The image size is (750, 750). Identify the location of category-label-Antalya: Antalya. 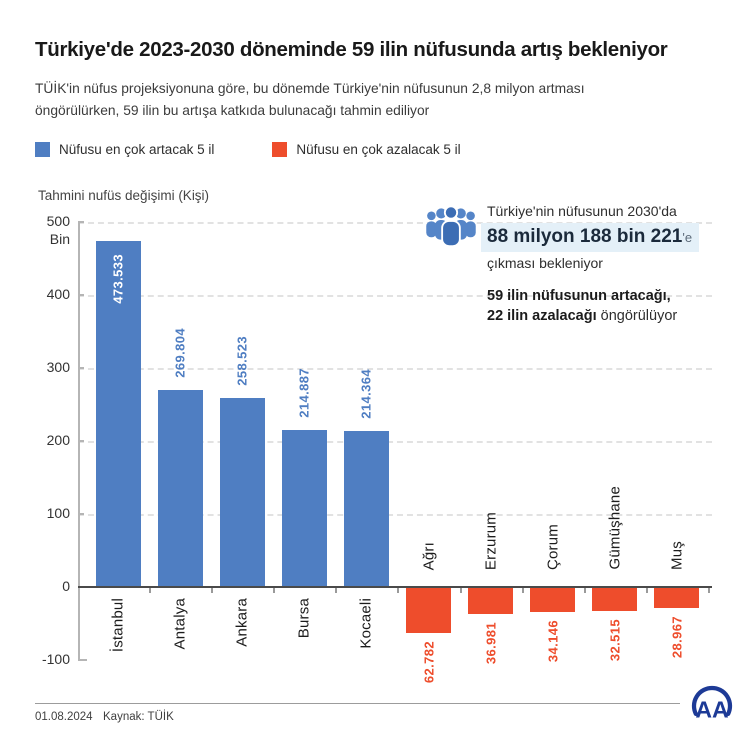
(180, 626).